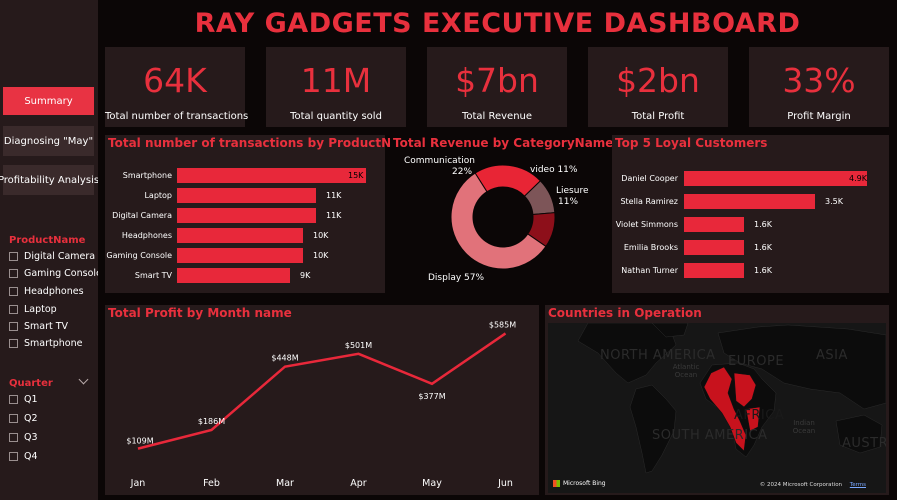 The height and width of the screenshot is (500, 897). I want to click on nav-summary-button: Summary, so click(48, 101).